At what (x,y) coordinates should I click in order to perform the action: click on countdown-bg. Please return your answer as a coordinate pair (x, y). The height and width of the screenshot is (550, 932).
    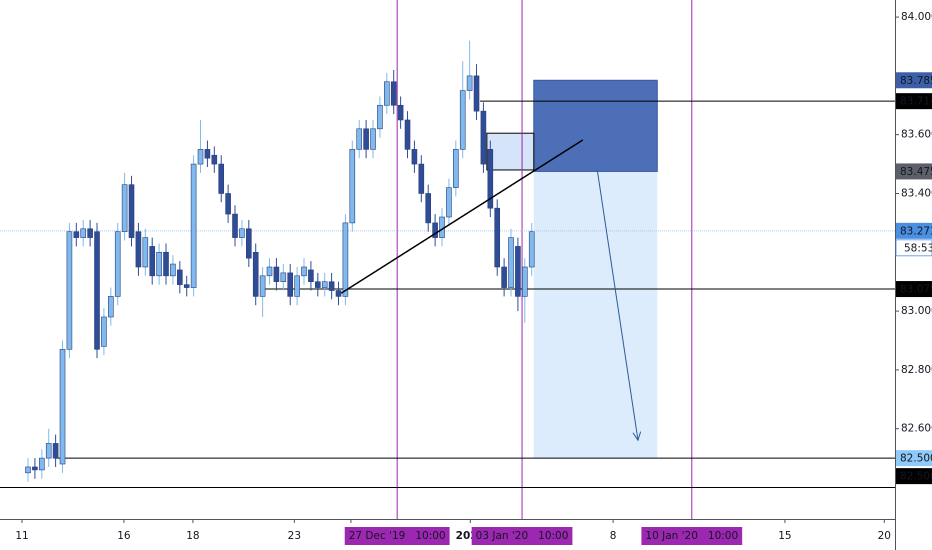
    Looking at the image, I should click on (913, 248).